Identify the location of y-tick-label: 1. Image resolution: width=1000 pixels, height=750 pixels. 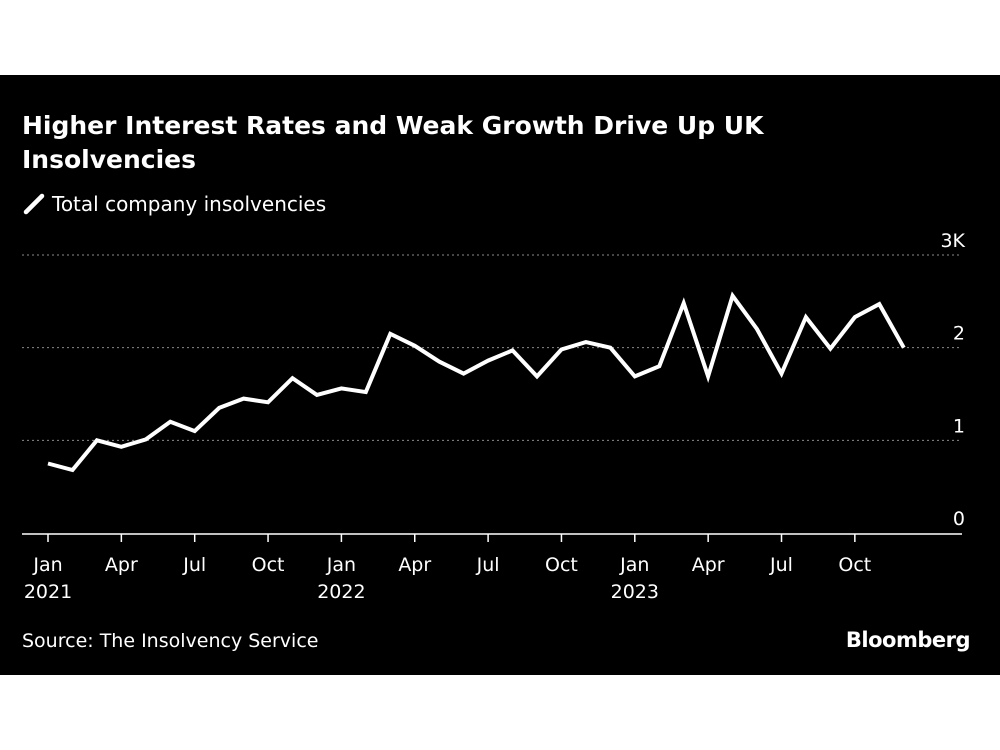
(959, 426).